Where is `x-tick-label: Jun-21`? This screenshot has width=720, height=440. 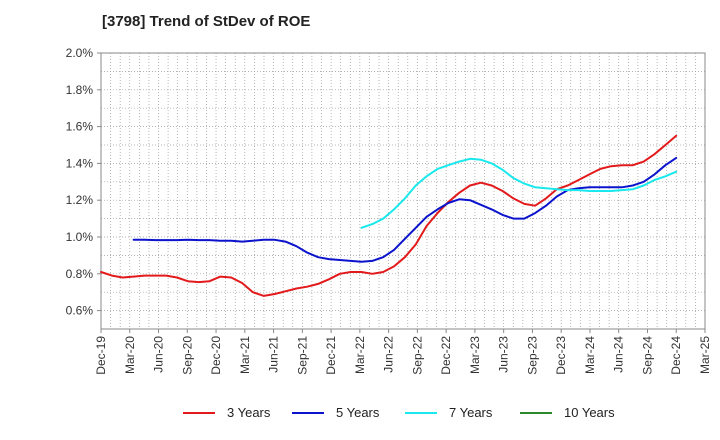 x-tick-label: Jun-21 is located at coordinates (274, 354).